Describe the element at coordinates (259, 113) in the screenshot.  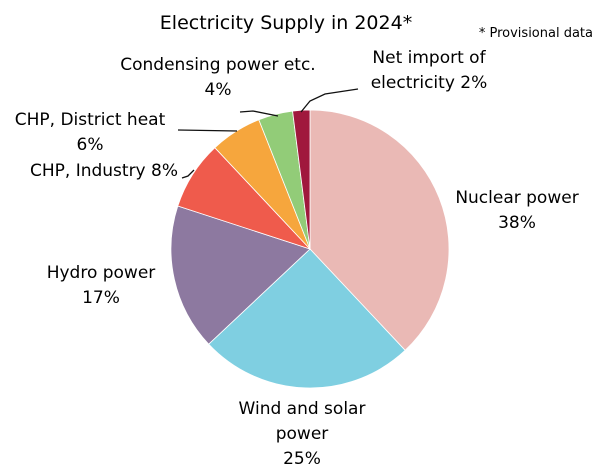
I see `leader-line-condensing` at that location.